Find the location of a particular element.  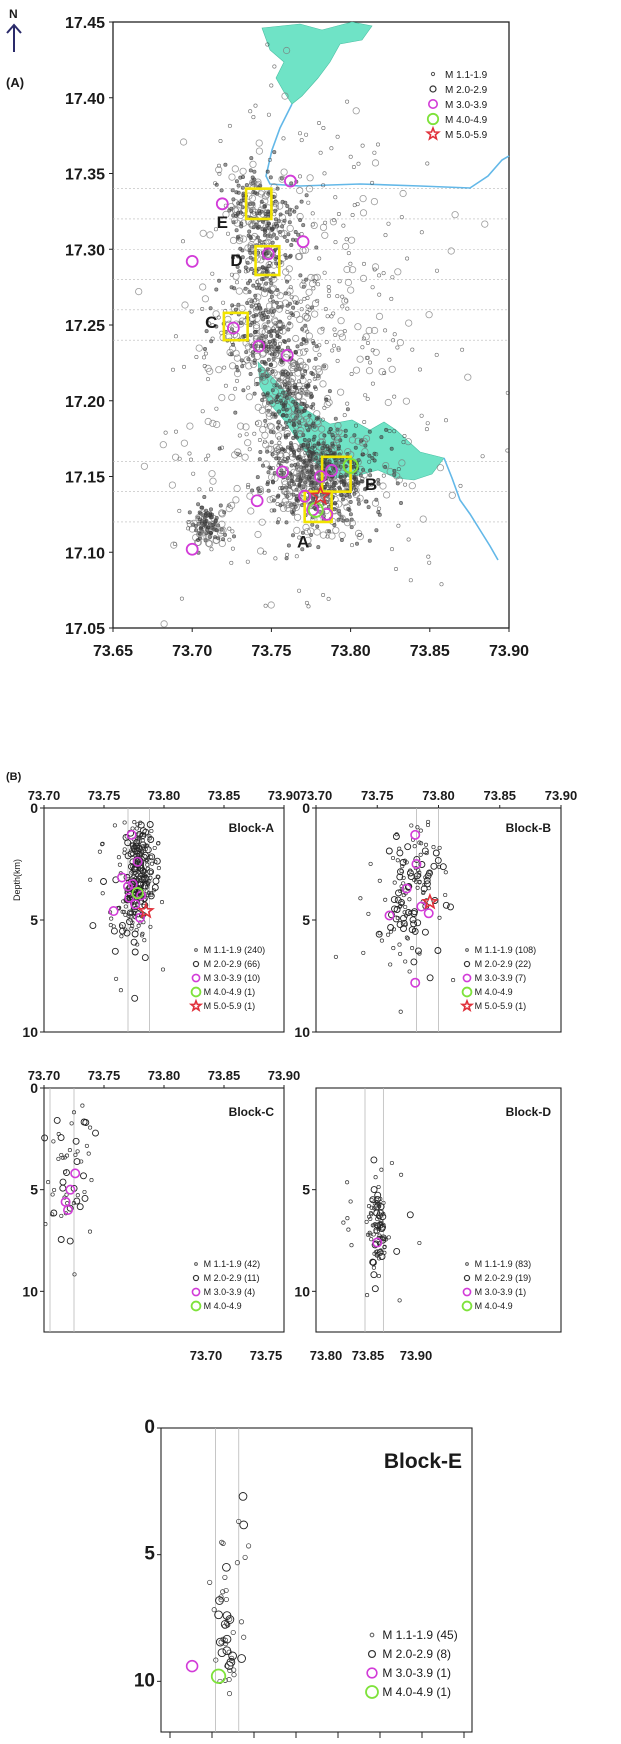

legend-marker-m1 is located at coordinates (196, 1264).